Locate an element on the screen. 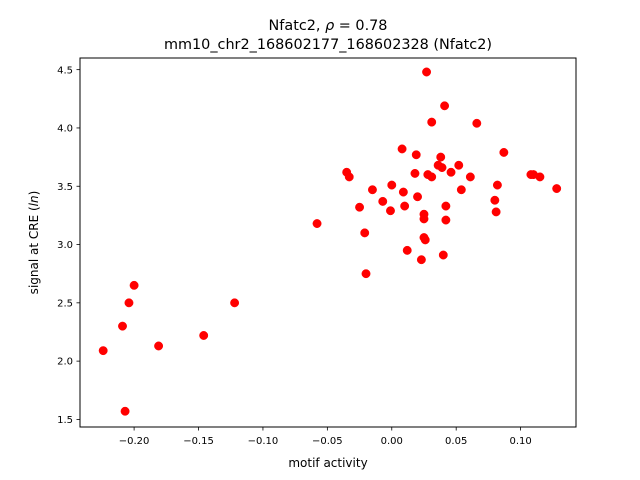 The image size is (640, 480). chart-title-line1: Nfatc2, ρ = 0.78 is located at coordinates (328, 26).